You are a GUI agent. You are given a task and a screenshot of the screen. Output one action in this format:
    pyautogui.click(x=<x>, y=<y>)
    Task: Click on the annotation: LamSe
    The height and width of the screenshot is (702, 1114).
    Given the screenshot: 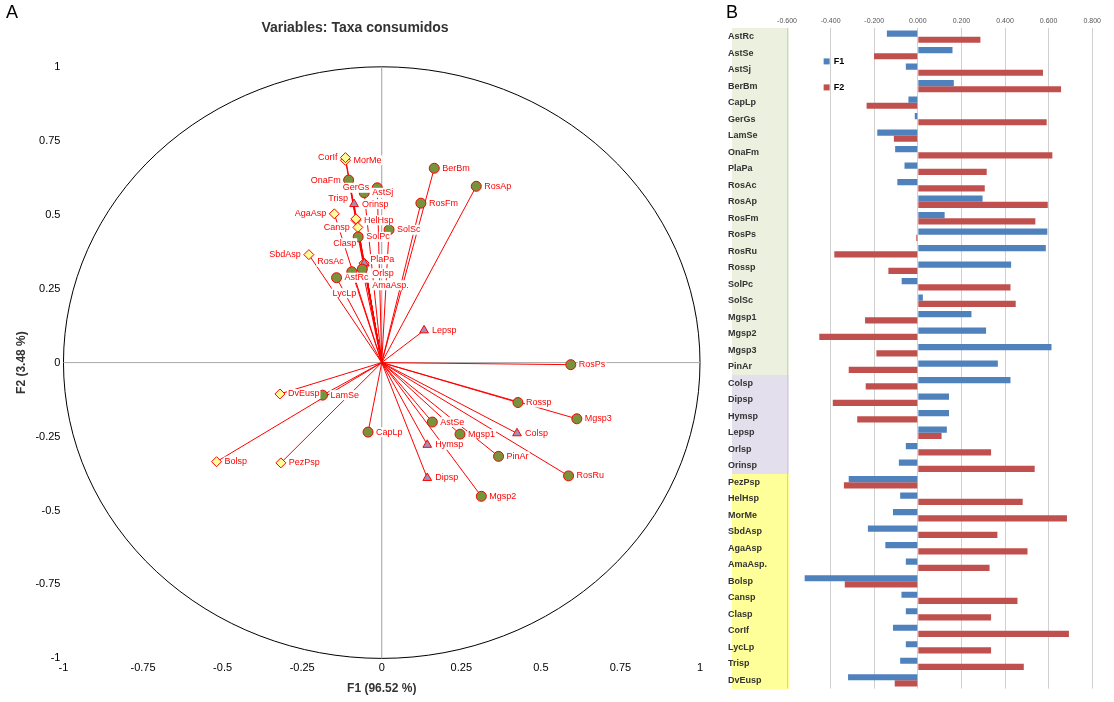 What is the action you would take?
    pyautogui.click(x=345, y=394)
    